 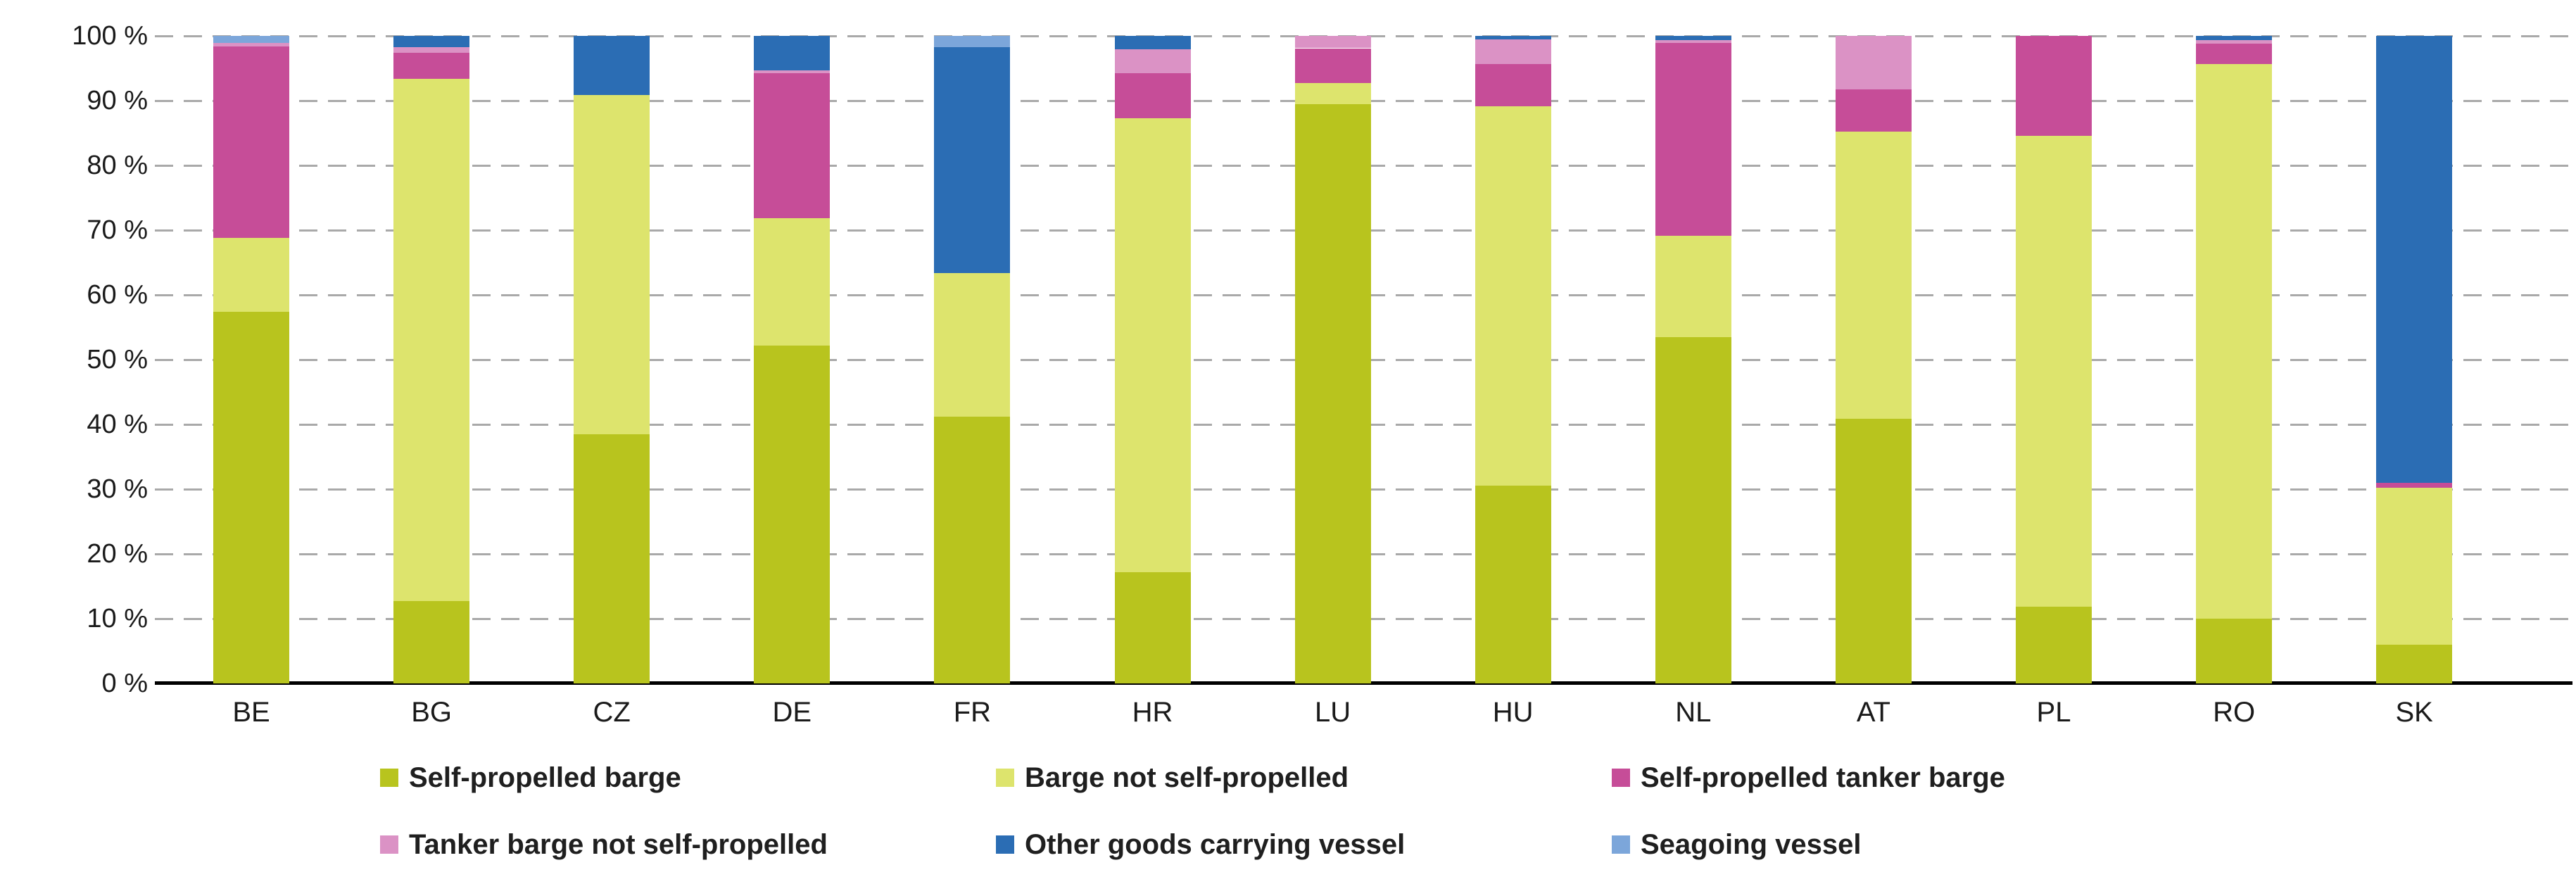 What do you see at coordinates (251, 275) in the screenshot?
I see `bar-be-segment-barge-not-self-propelled` at bounding box center [251, 275].